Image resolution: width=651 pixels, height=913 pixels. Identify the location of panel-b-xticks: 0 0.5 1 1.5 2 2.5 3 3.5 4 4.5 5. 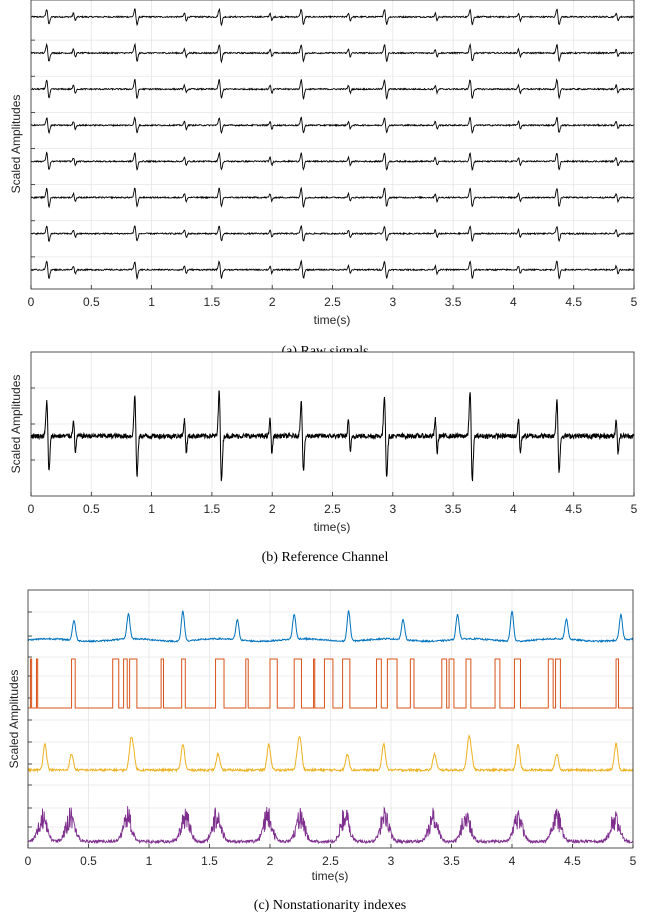
(333, 504).